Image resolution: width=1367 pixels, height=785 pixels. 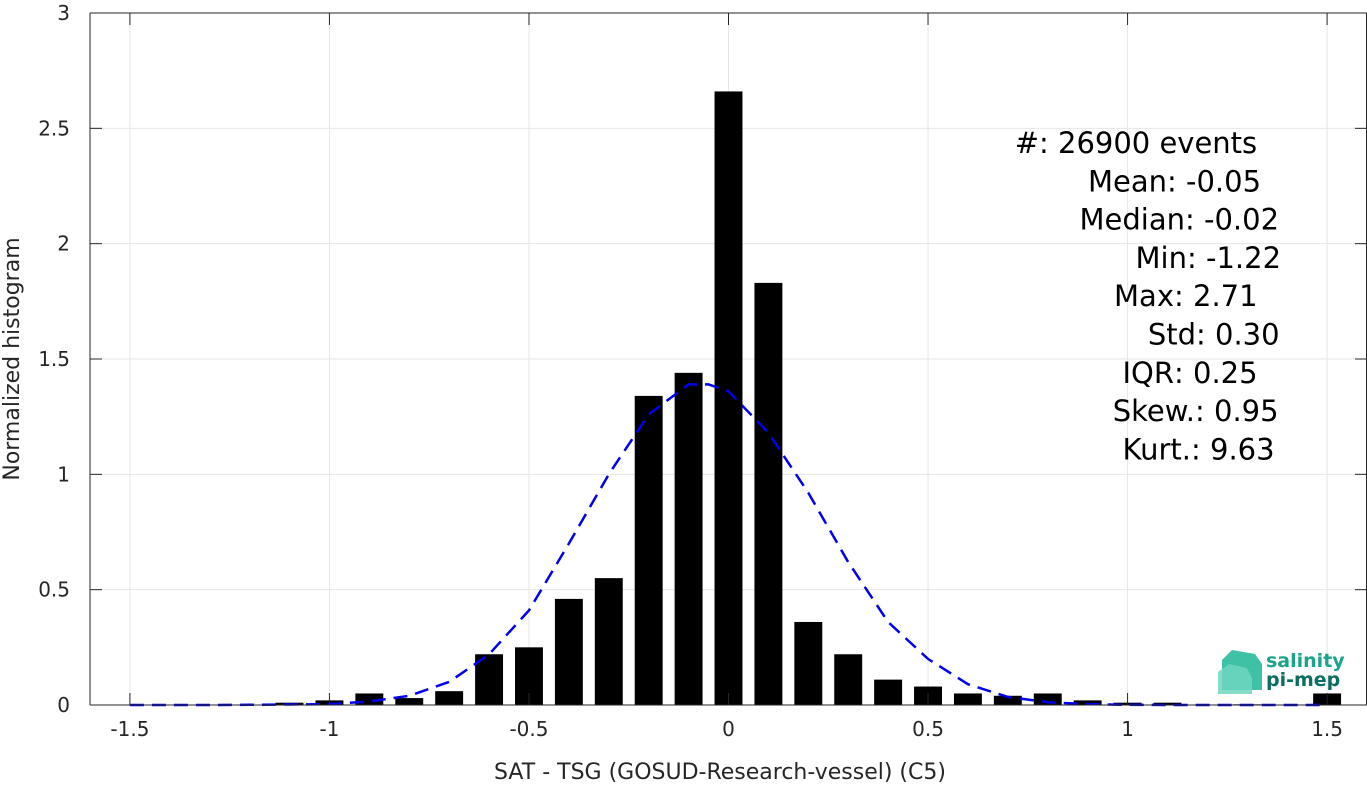 I want to click on y-tick-label: 3, so click(x=63, y=13).